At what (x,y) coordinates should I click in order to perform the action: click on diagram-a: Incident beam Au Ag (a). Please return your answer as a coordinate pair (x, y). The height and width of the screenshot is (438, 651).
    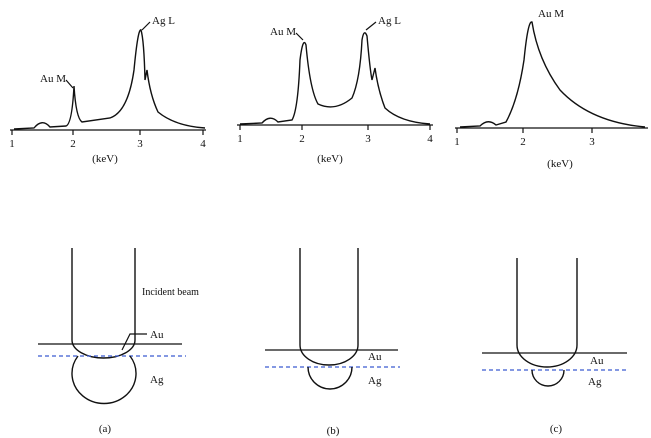
    Looking at the image, I should click on (118, 341).